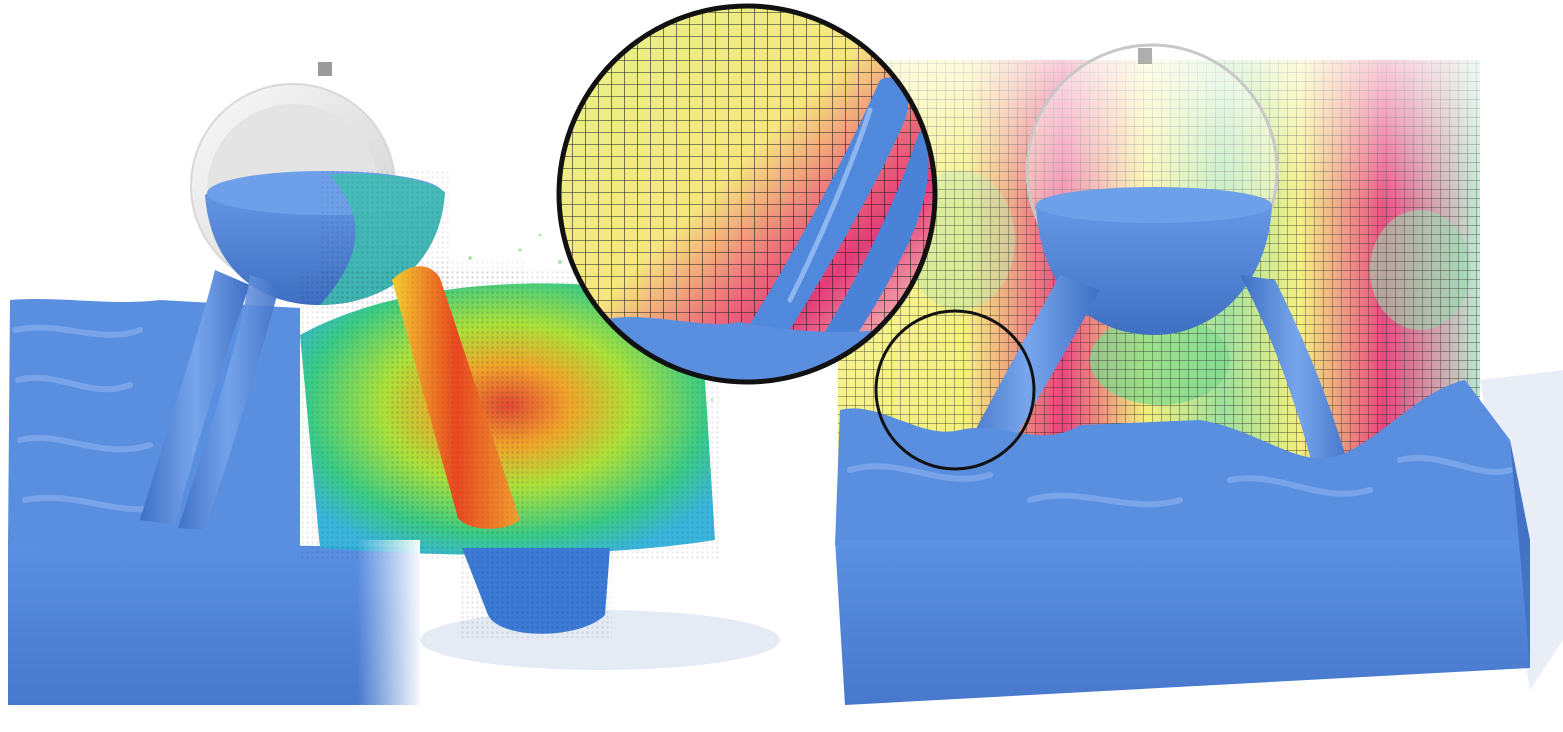 The image size is (1563, 732). I want to click on zoom-stream-secondary, so click(874, 237).